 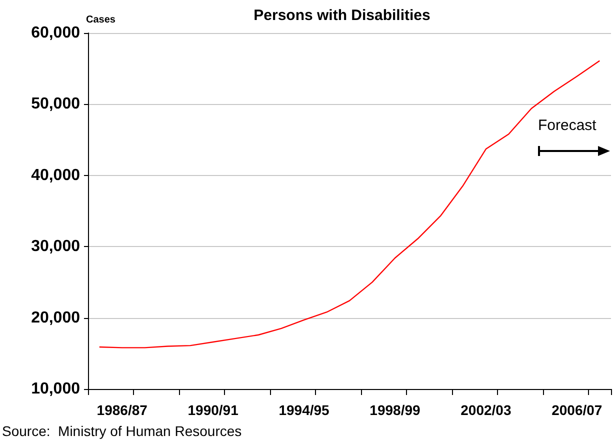 What do you see at coordinates (577, 410) in the screenshot?
I see `x-tick-label: 2006/07` at bounding box center [577, 410].